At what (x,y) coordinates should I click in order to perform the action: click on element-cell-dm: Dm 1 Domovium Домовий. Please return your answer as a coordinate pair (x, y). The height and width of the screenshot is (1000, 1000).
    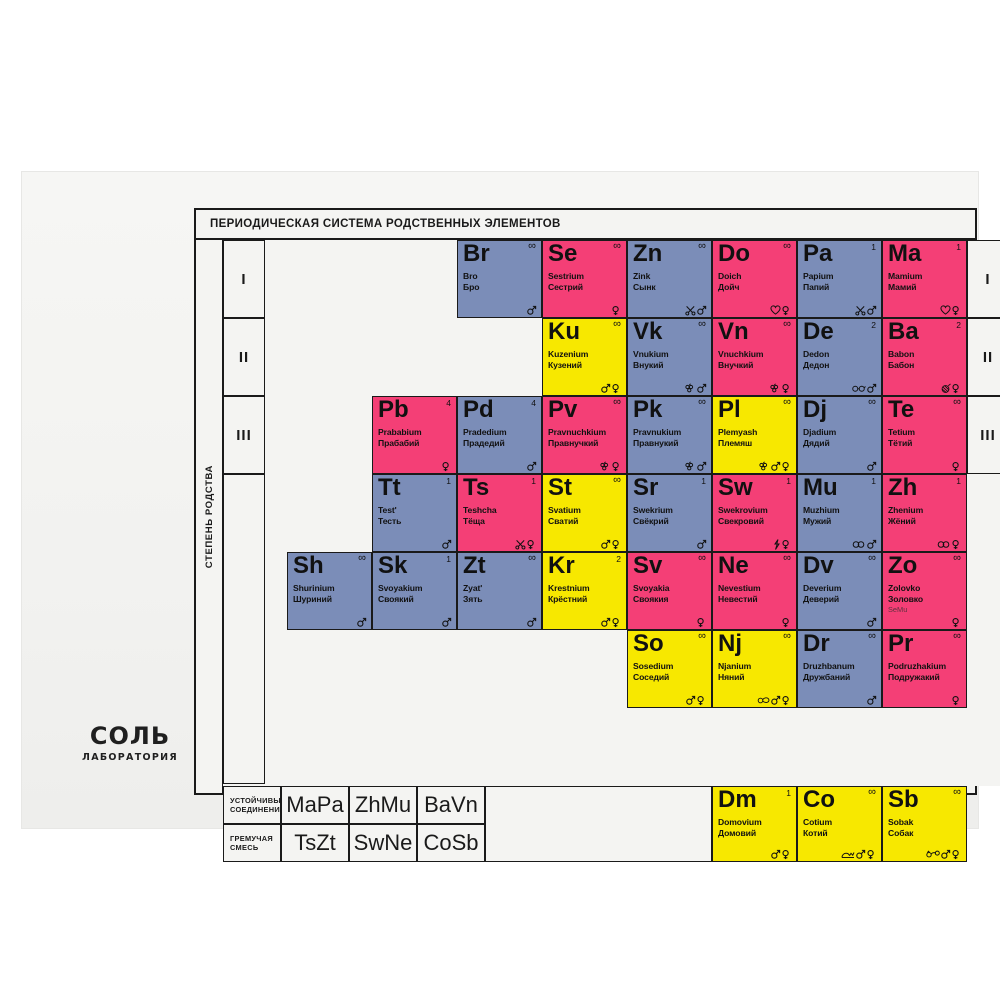
    Looking at the image, I should click on (754, 824).